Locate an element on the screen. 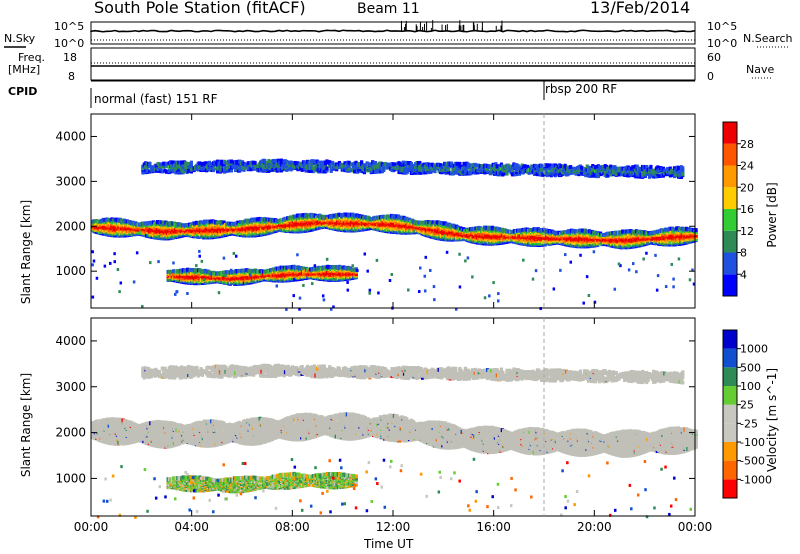 The image size is (800, 554). beam-label: Beam 11 is located at coordinates (388, 9).